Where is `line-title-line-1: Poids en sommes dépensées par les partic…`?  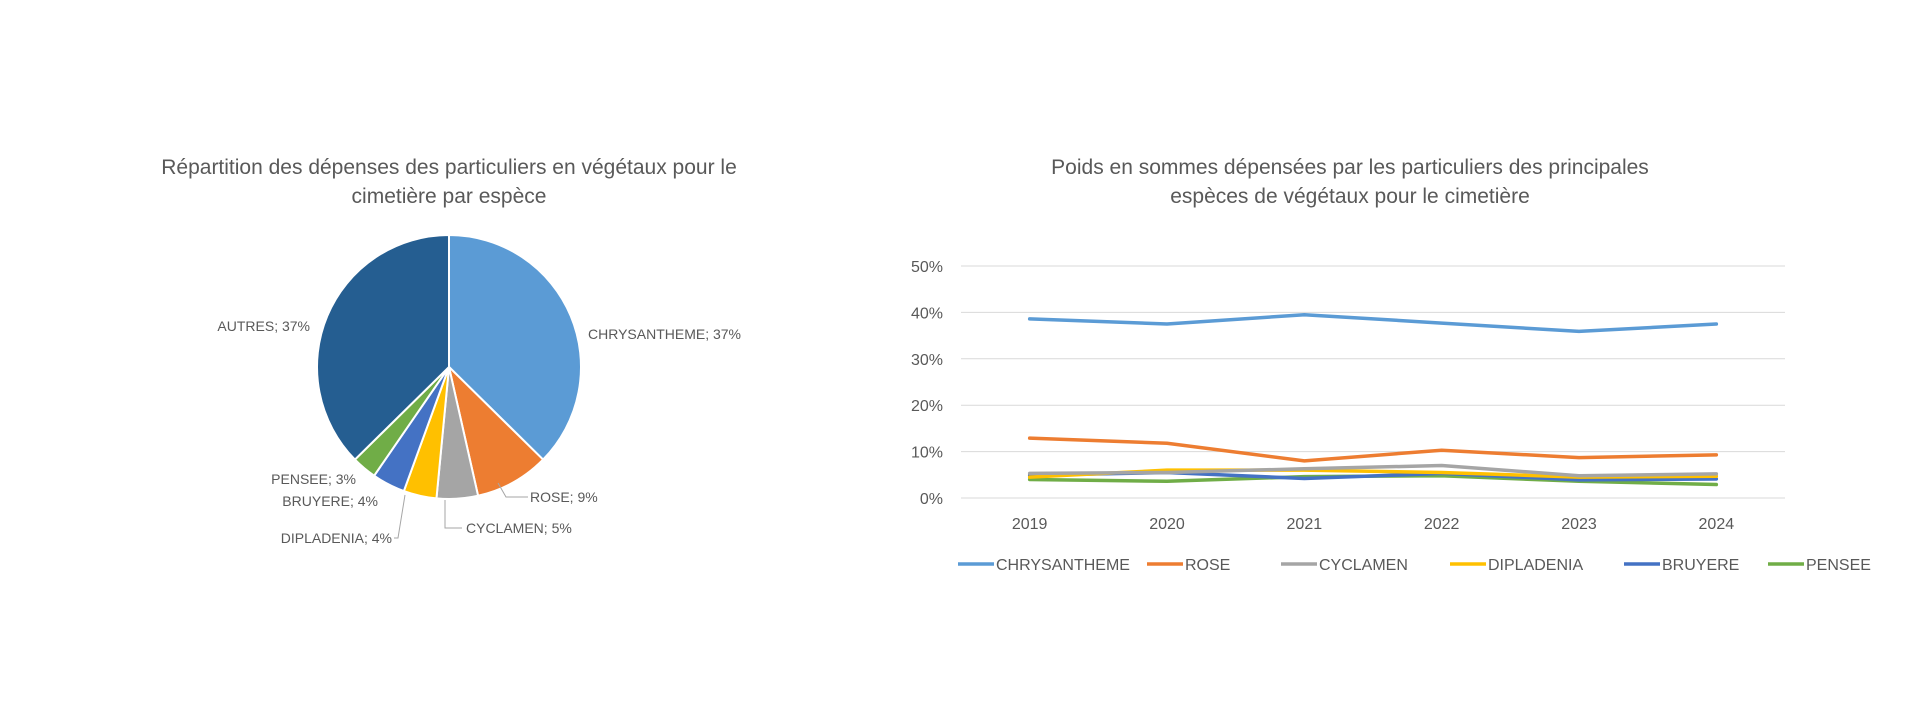
line-title-line-1: Poids en sommes dépensées par les partic… is located at coordinates (1350, 167).